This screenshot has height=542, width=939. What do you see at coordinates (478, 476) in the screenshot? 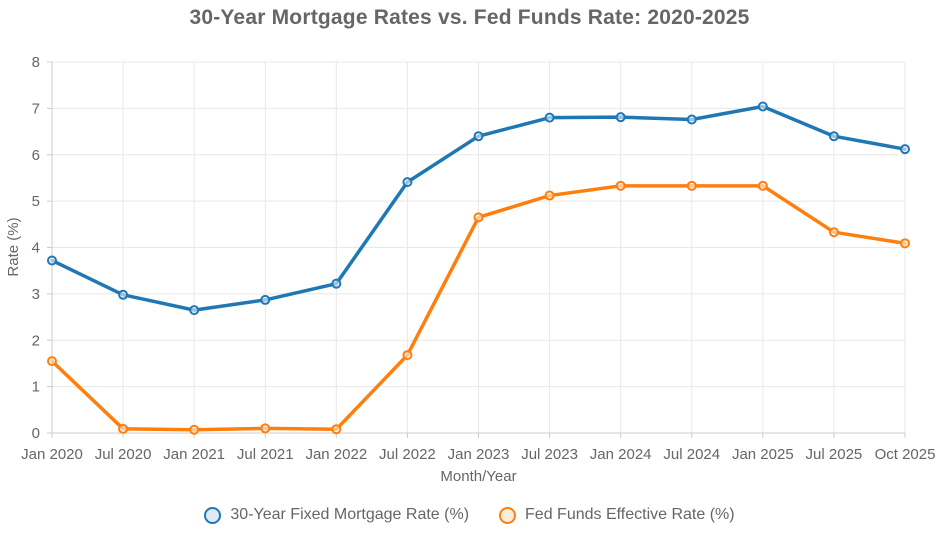
I see `x-axis-label: Month/Year` at bounding box center [478, 476].